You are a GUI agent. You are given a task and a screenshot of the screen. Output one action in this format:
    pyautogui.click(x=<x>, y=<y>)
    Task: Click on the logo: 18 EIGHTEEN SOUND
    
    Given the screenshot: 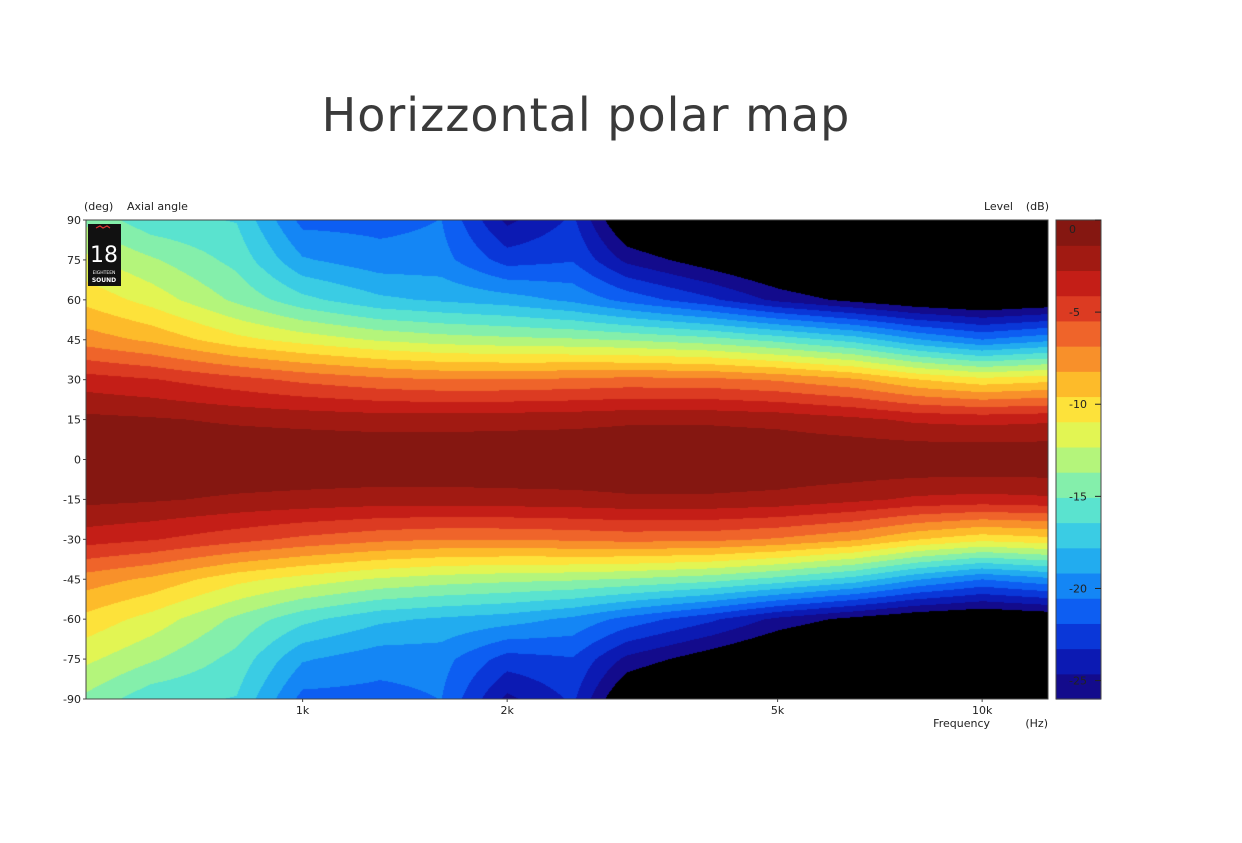 What is the action you would take?
    pyautogui.click(x=104, y=255)
    